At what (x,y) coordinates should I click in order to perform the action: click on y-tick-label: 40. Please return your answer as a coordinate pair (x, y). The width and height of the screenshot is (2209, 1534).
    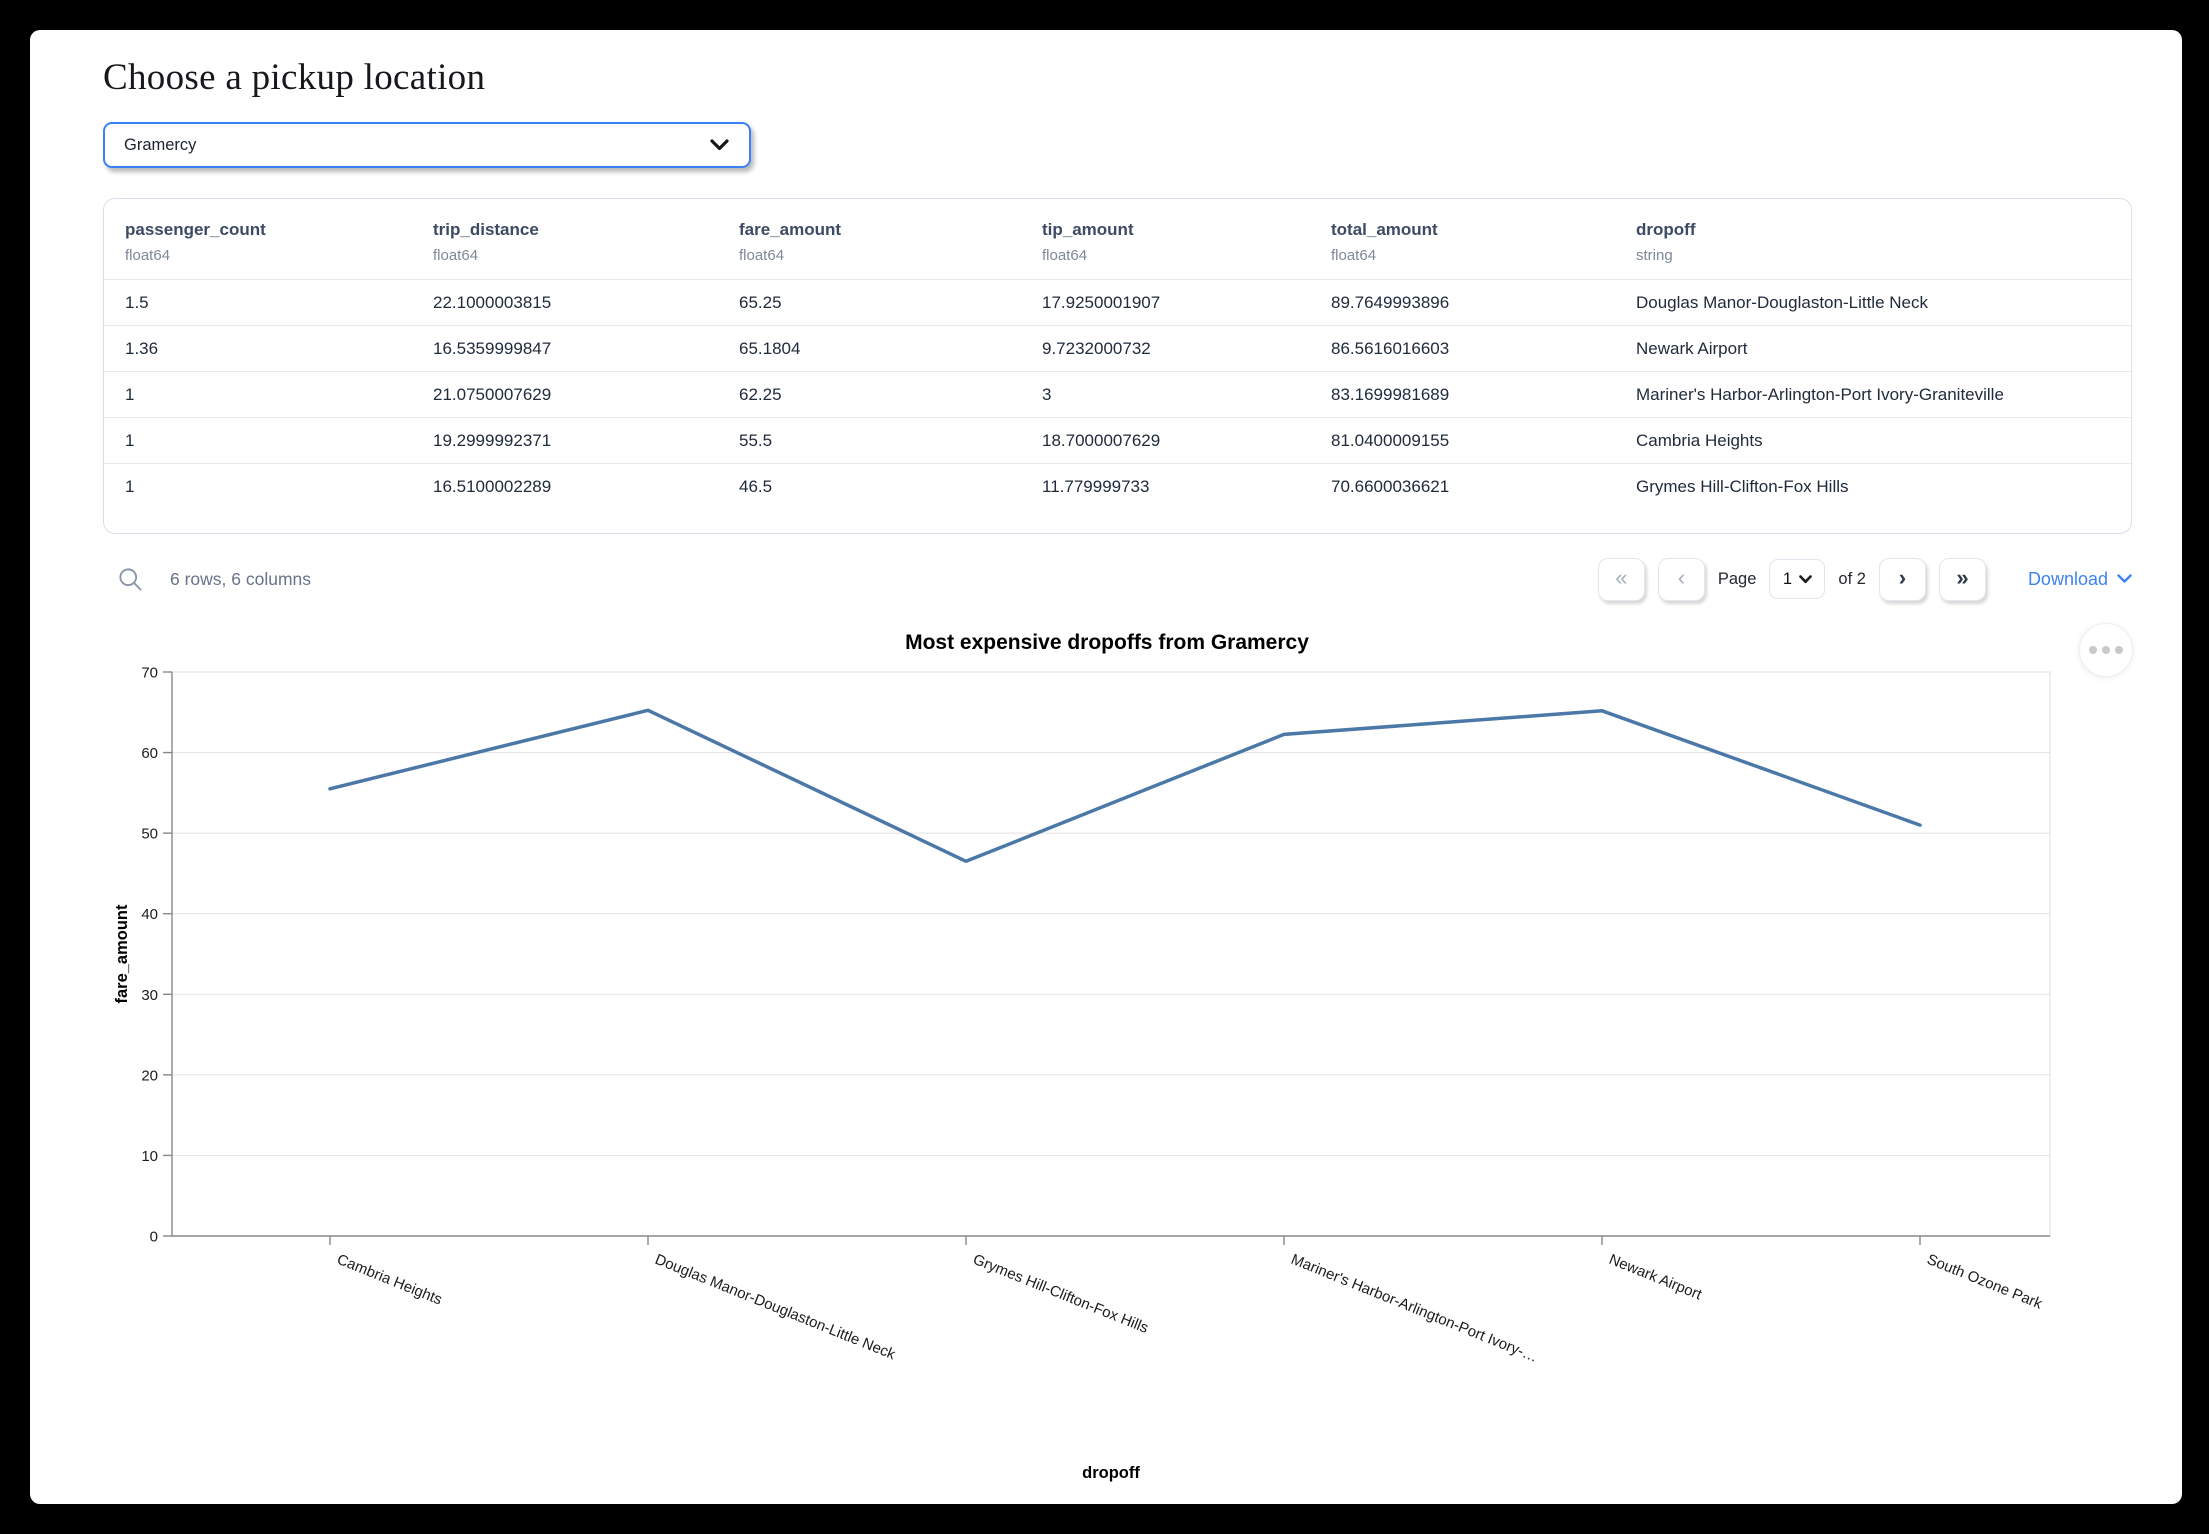
    Looking at the image, I should click on (149, 914).